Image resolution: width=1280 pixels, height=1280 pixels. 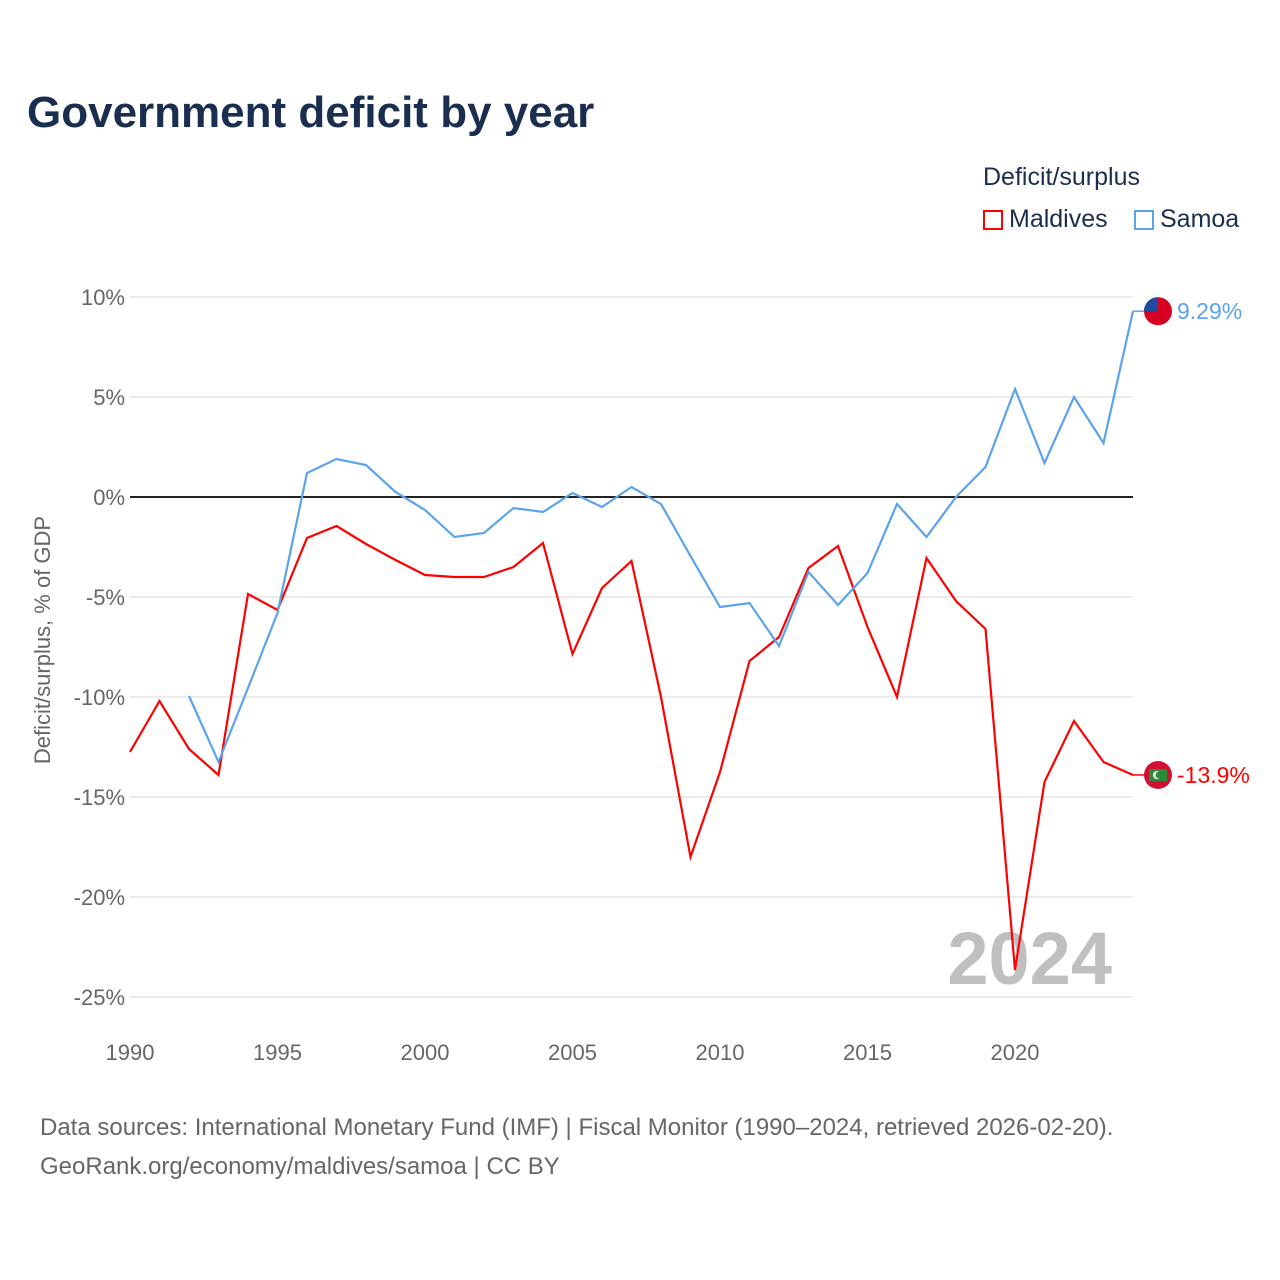 What do you see at coordinates (1213, 775) in the screenshot?
I see `end-value-label-maldives: -13.9%` at bounding box center [1213, 775].